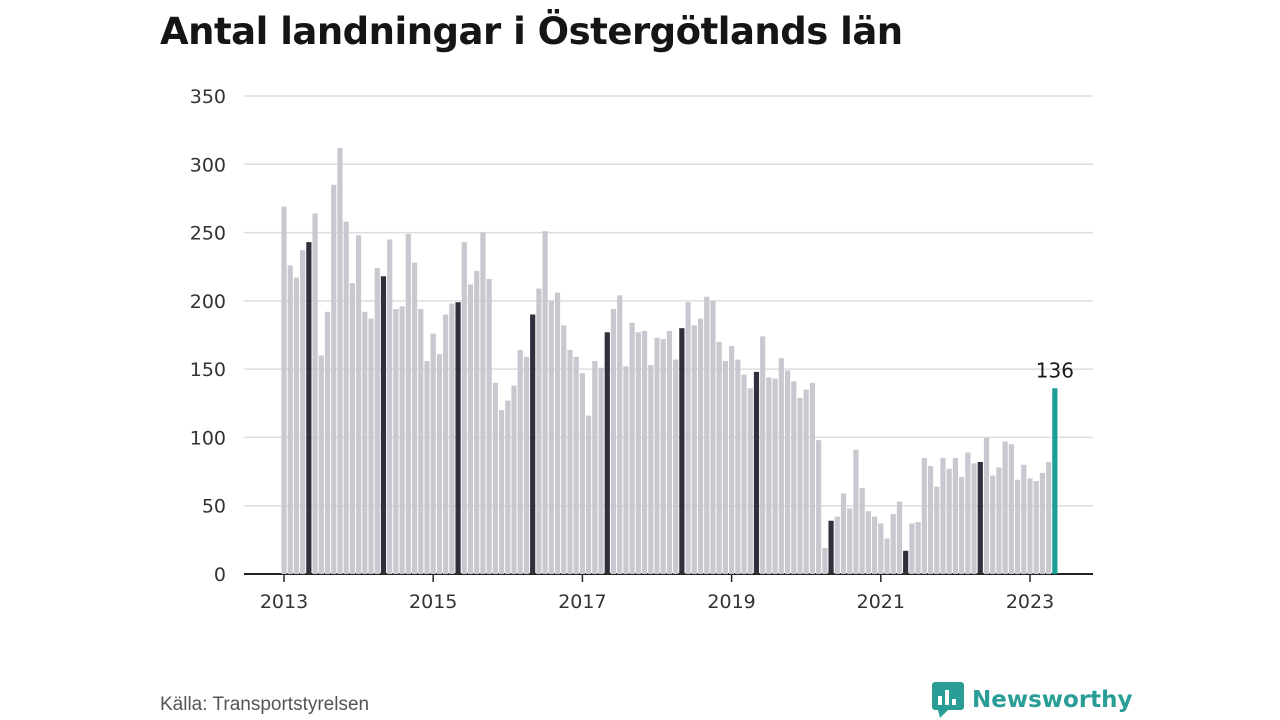 The height and width of the screenshot is (720, 1280). I want to click on y-tick-label: 300, so click(208, 165).